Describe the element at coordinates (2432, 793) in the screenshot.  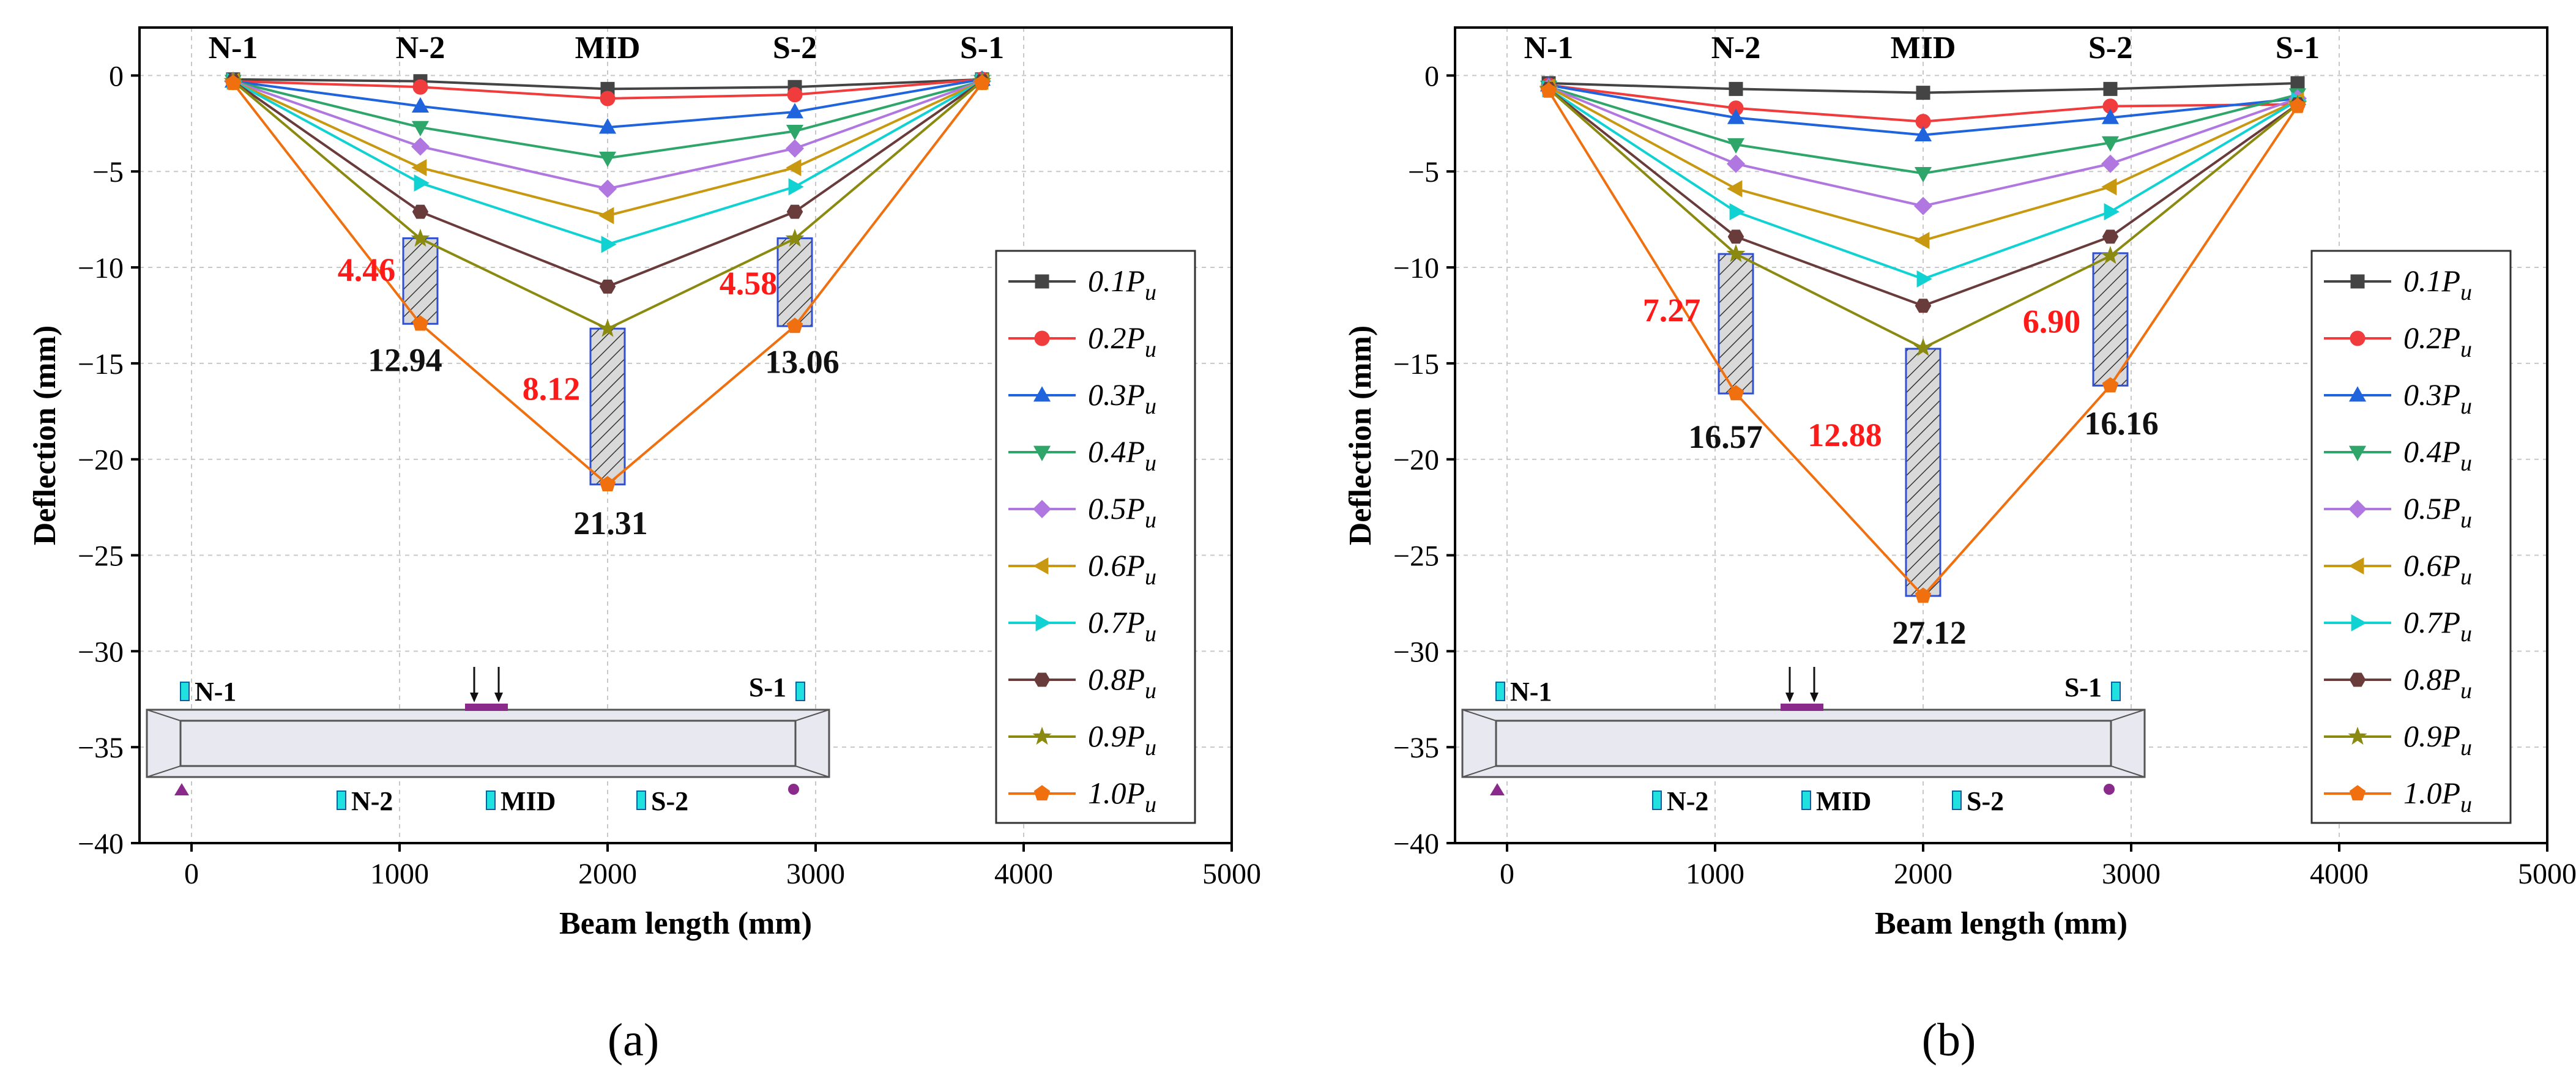
I see `legend-label-main: 1.0P` at that location.